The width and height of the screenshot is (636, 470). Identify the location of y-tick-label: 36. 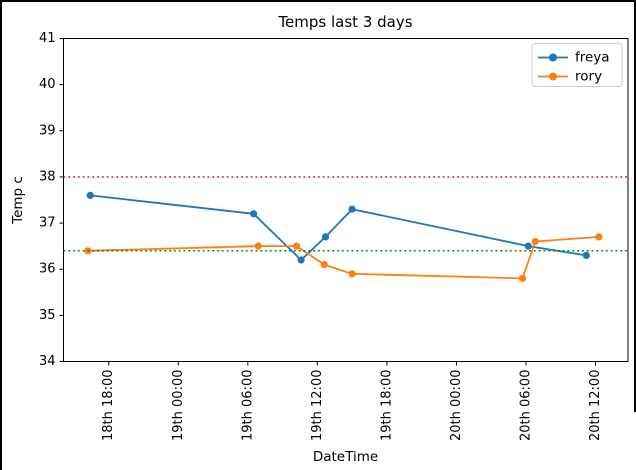
(47, 269).